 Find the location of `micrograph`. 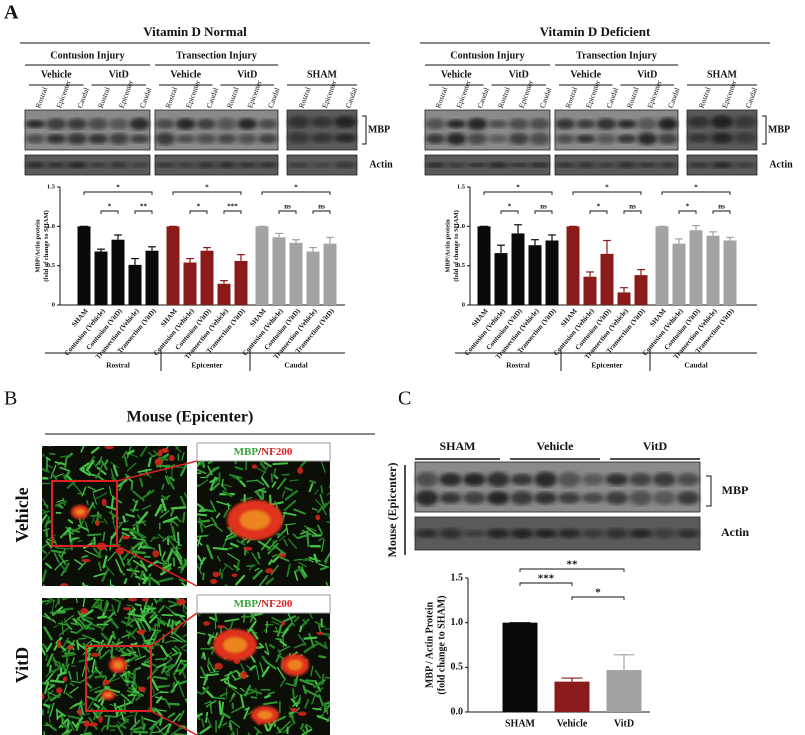

micrograph is located at coordinates (114, 666).